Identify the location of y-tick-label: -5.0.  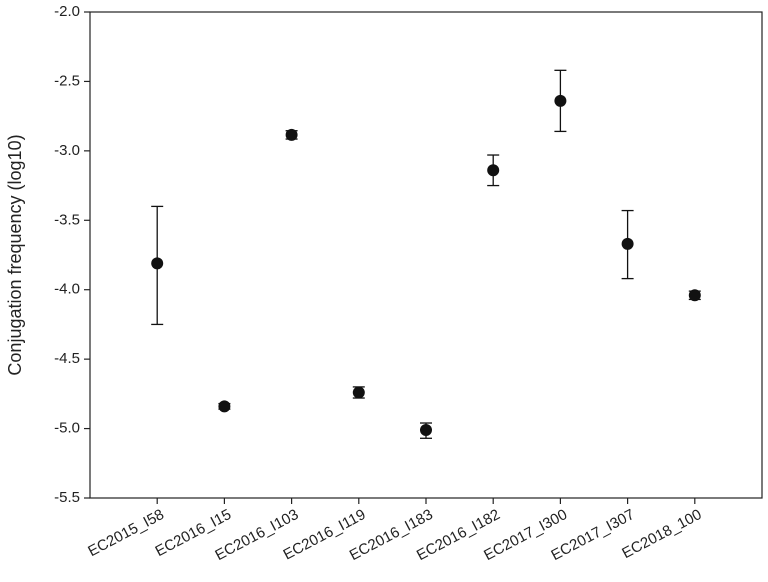
(67, 428).